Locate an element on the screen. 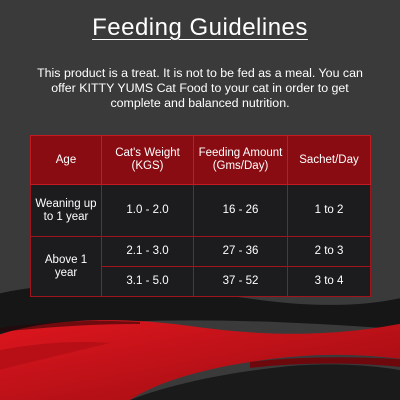 The height and width of the screenshot is (400, 400). amount-cell: 27 - 36 is located at coordinates (240, 251).